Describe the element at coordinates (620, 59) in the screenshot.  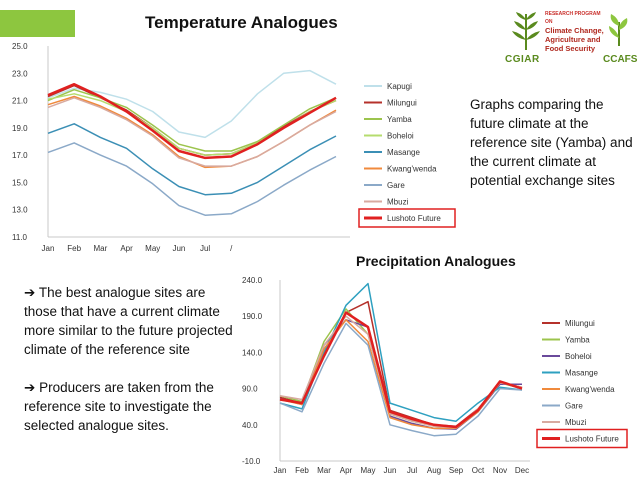
I see `ccafs-logo-text: CCAFS` at that location.